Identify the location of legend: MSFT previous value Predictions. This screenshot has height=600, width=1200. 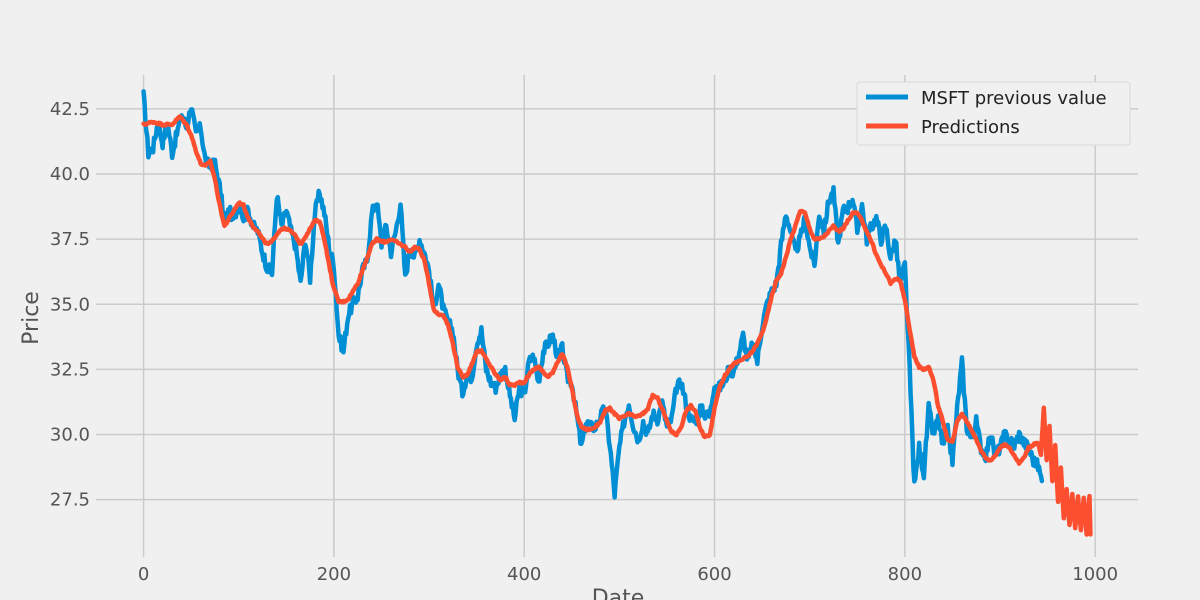
(993, 113).